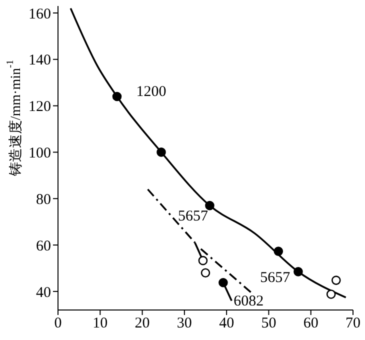  I want to click on x-tick-label: 50, so click(268, 324).